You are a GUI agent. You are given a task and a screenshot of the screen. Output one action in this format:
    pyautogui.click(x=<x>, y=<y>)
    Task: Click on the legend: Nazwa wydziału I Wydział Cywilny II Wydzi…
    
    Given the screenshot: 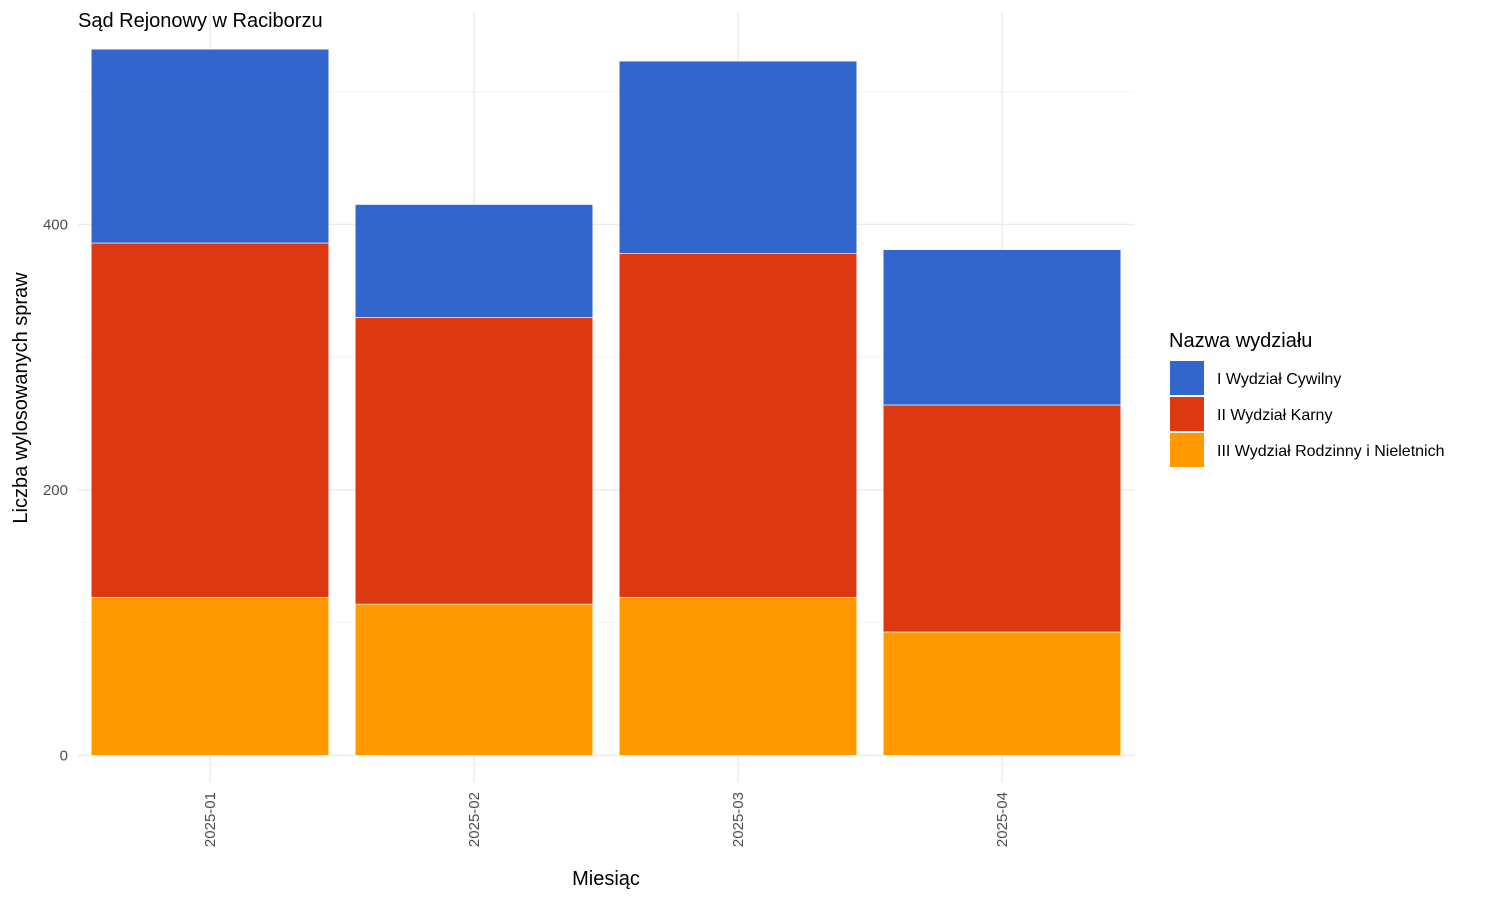 What is the action you would take?
    pyautogui.click(x=1307, y=398)
    